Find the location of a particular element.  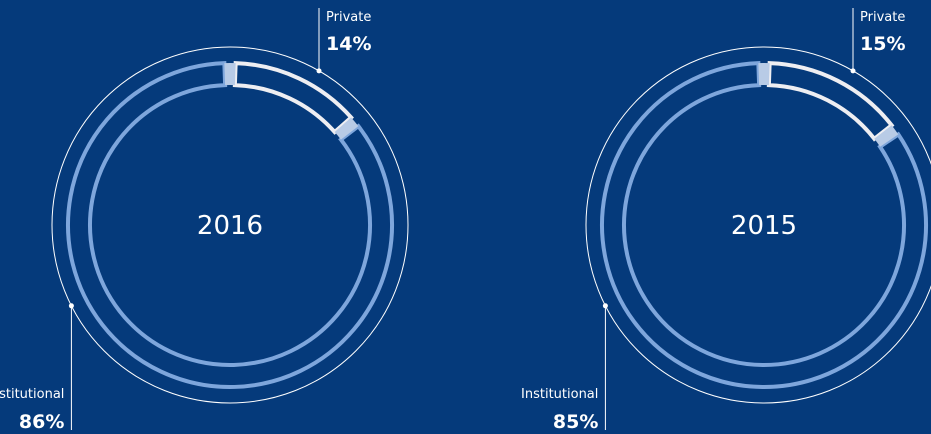

center-year: 2016 is located at coordinates (230, 226).